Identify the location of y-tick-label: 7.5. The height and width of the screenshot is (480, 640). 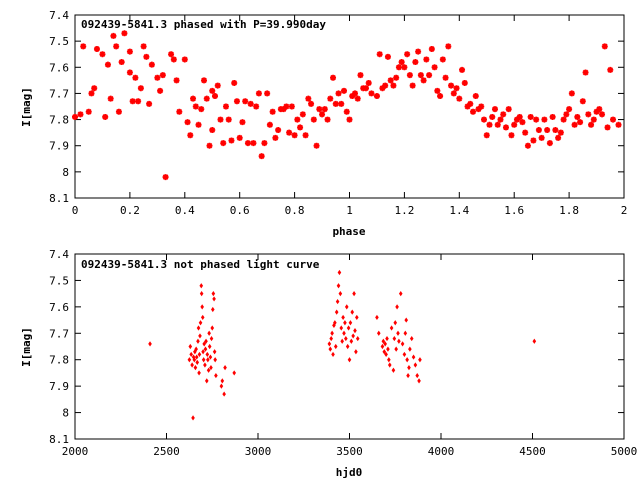
(59, 41).